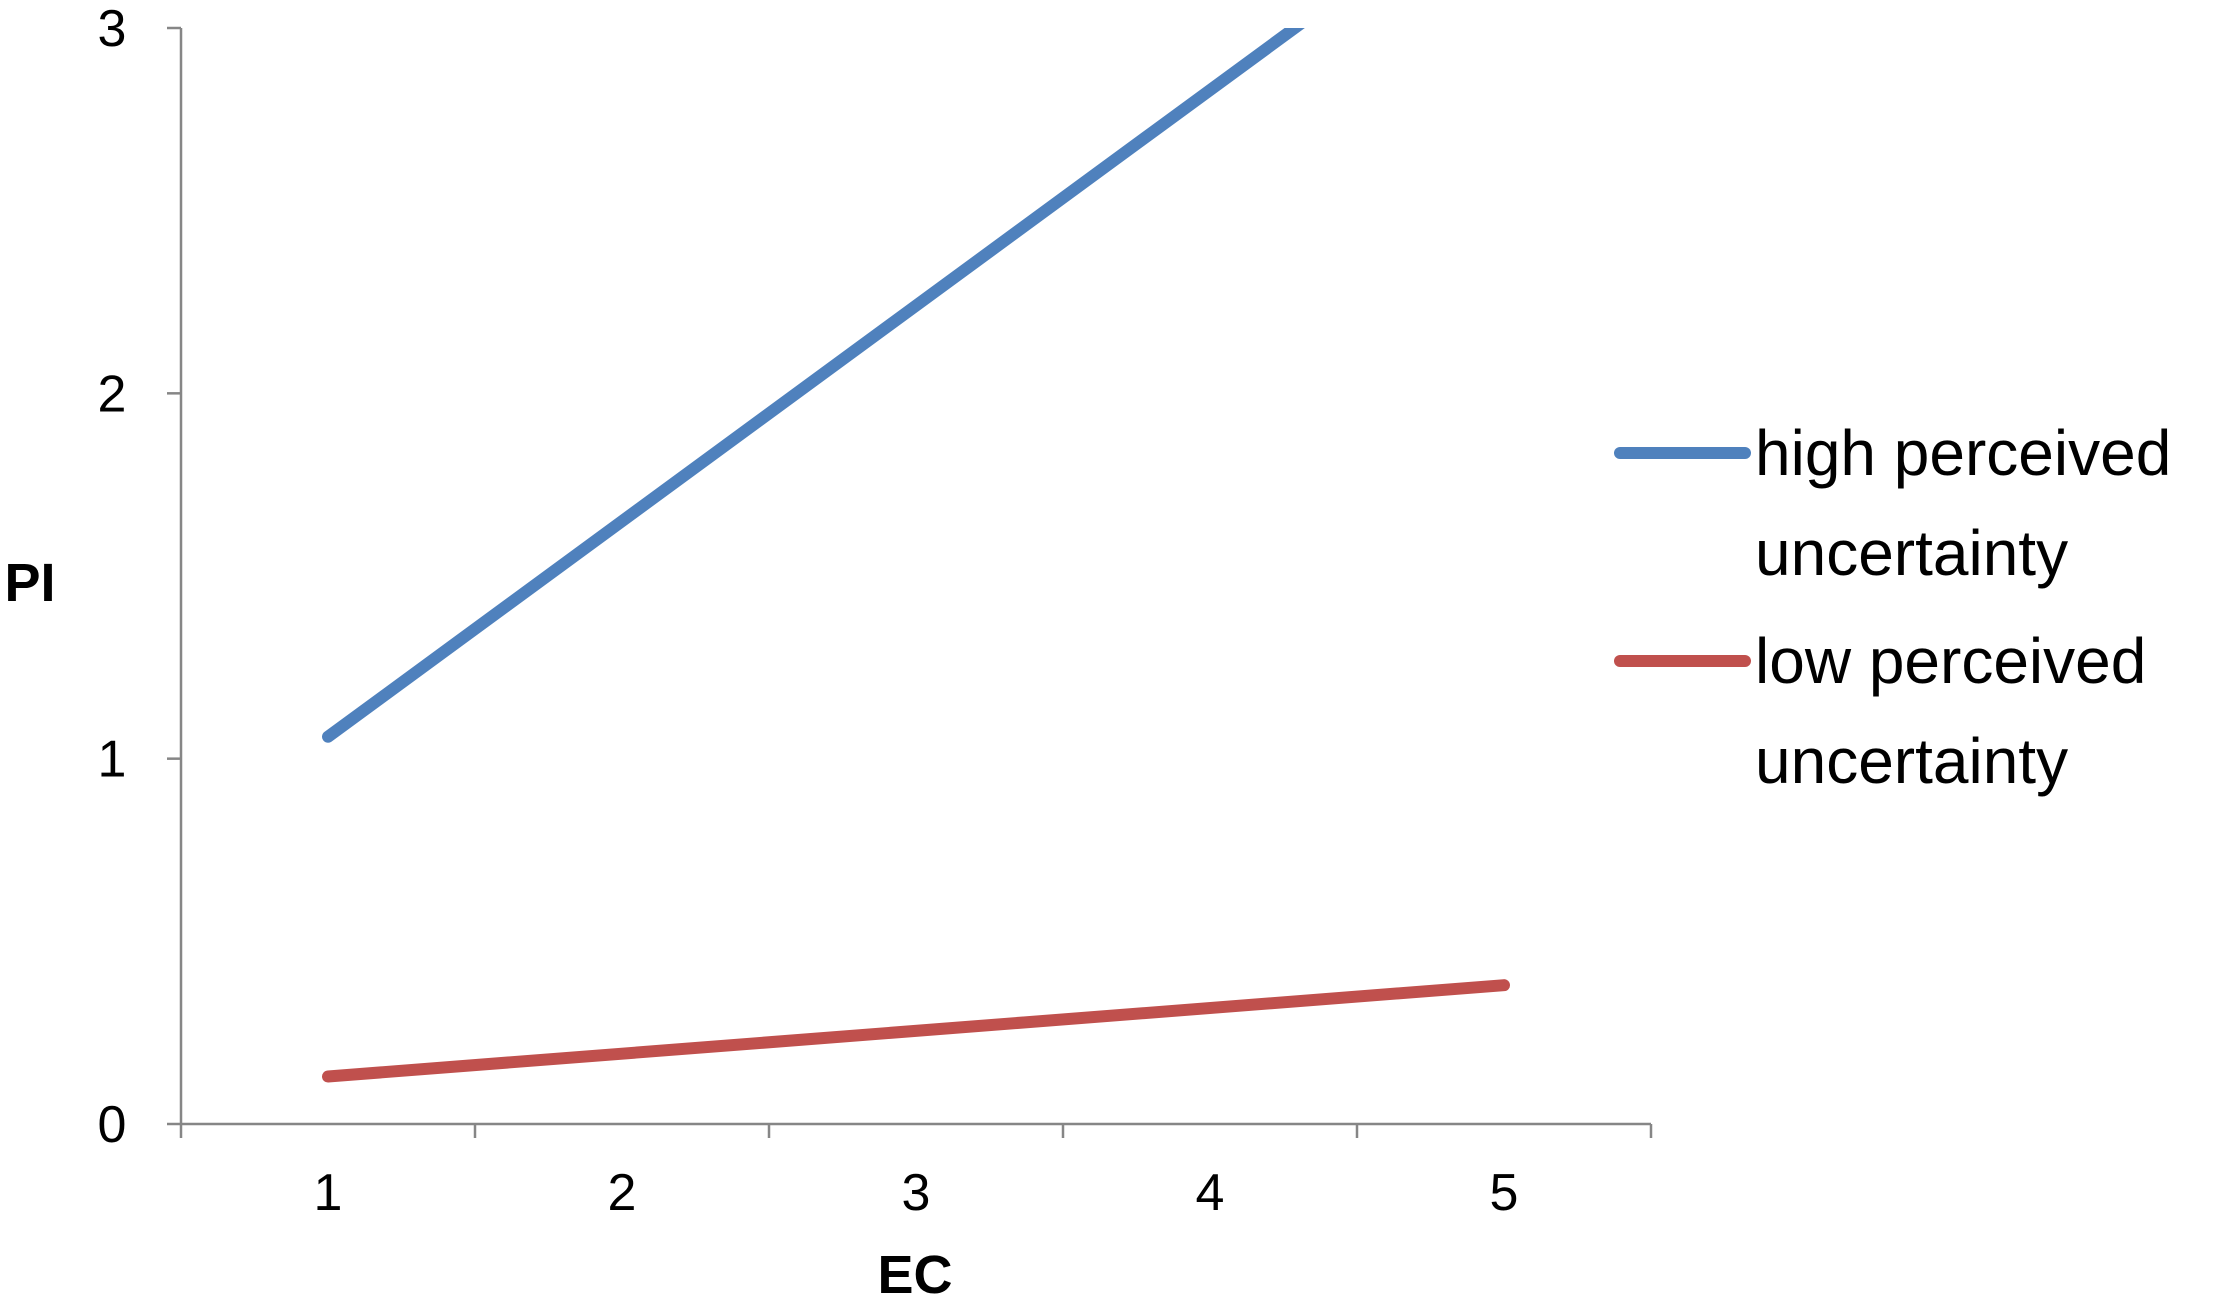  Describe the element at coordinates (139, 577) in the screenshot. I see `y-tick-group: 0 1 2 3` at that location.